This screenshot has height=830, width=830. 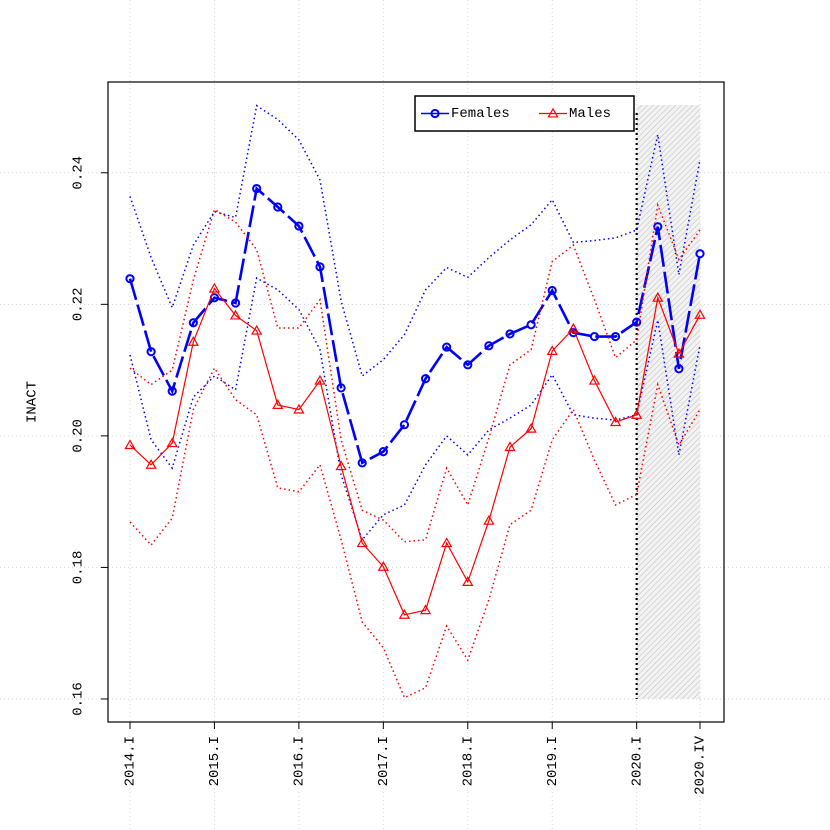 I want to click on legend: Females Males, so click(x=524, y=113).